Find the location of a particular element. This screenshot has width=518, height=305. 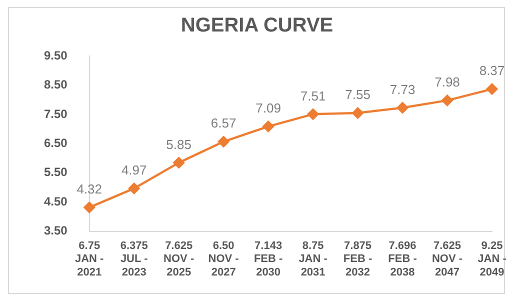

y-tick-label: 4.50 is located at coordinates (56, 201).